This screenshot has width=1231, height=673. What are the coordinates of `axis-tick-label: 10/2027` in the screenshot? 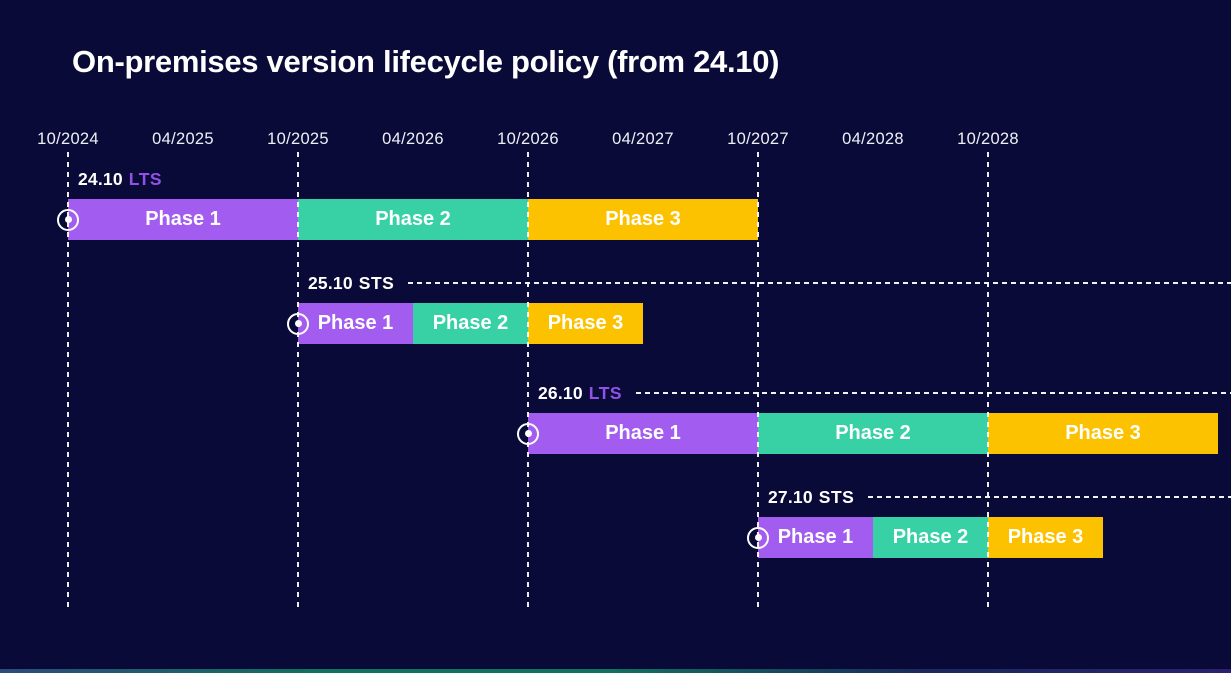 It's located at (758, 139).